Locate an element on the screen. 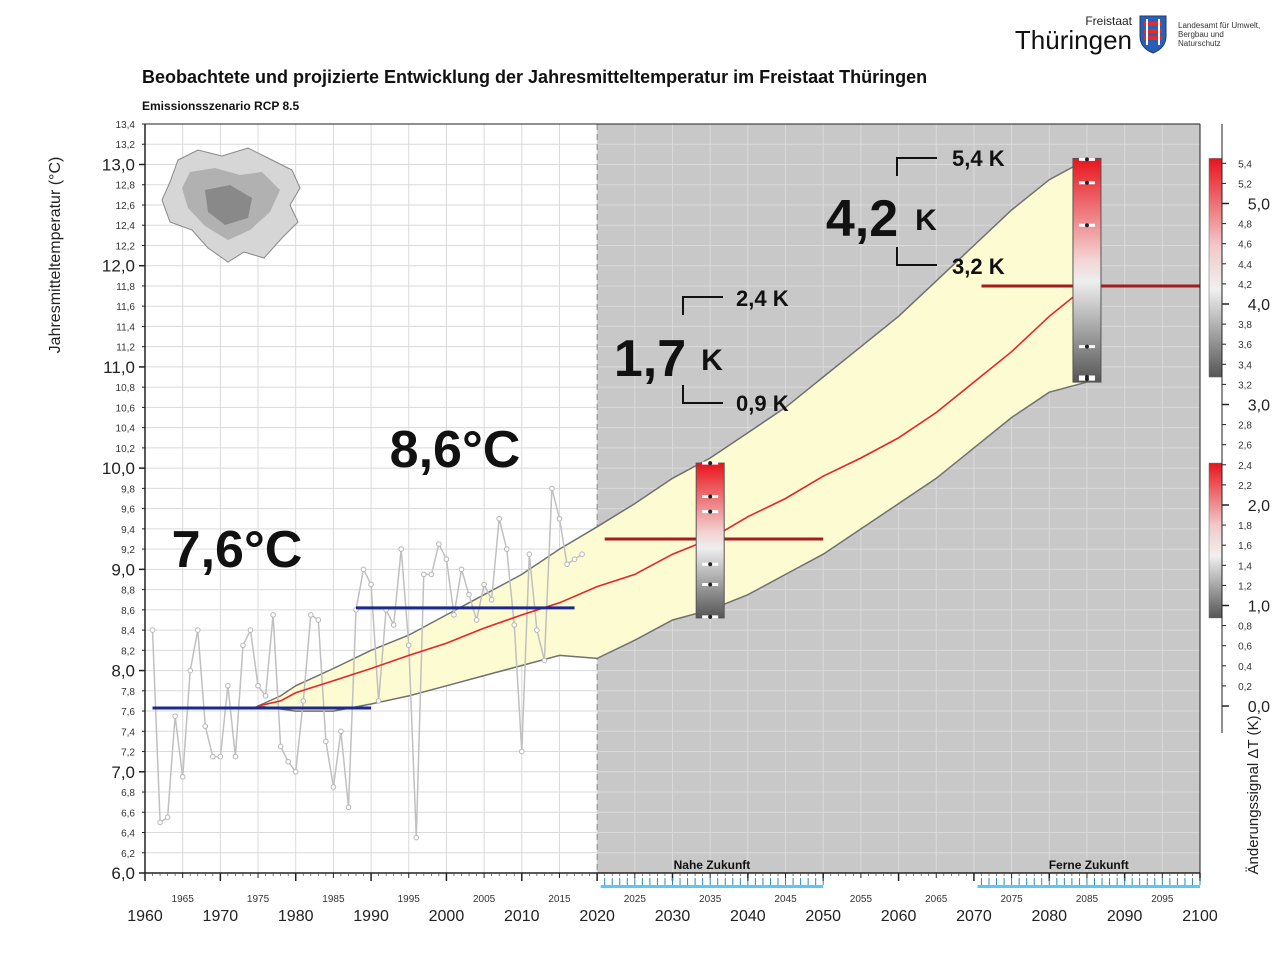 This screenshot has height=960, width=1280. y-major-tick-label: 7,0 is located at coordinates (123, 772).